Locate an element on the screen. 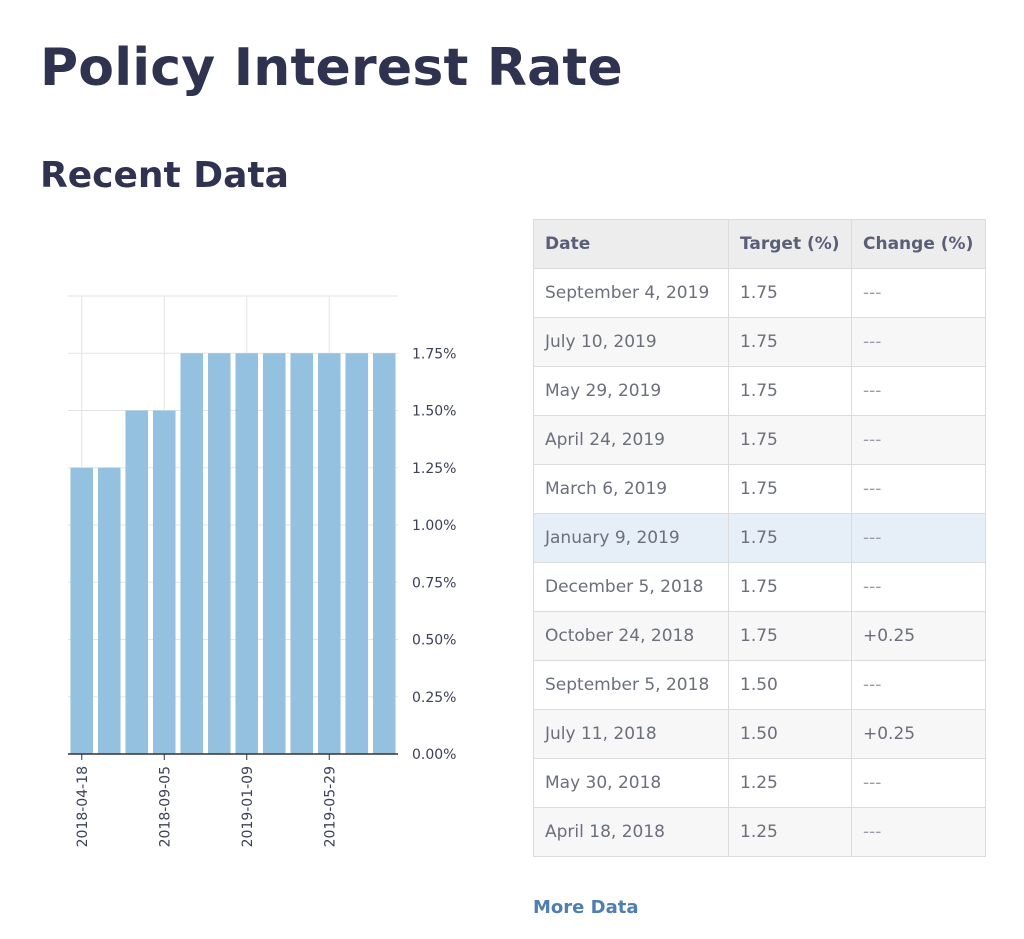 Image resolution: width=1024 pixels, height=939 pixels. page-title: Policy Interest Rate is located at coordinates (331, 68).